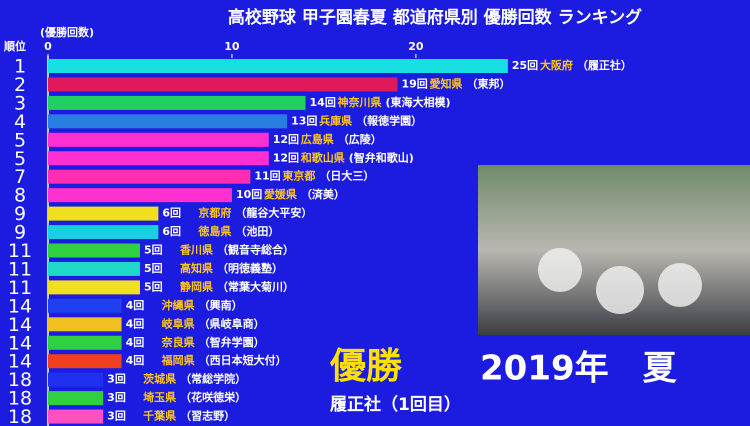  What do you see at coordinates (20, 67) in the screenshot?
I see `rank-label: 1` at bounding box center [20, 67].